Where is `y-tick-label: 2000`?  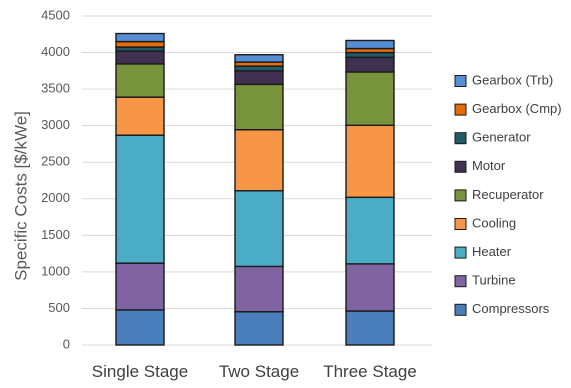
y-tick-label: 2000 is located at coordinates (55, 197).